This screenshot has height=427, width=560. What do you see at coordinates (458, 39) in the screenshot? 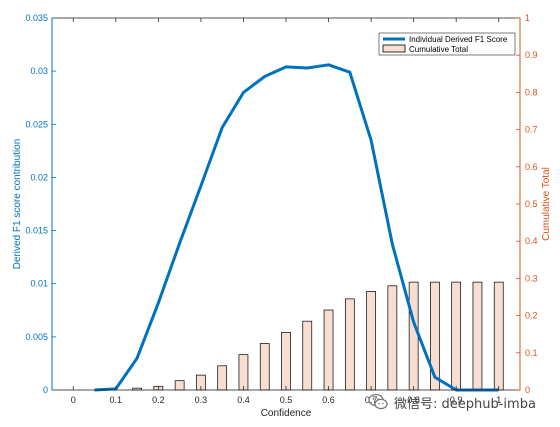
I see `legend-entry-individual-f1: Individual Derived F1 Score` at bounding box center [458, 39].